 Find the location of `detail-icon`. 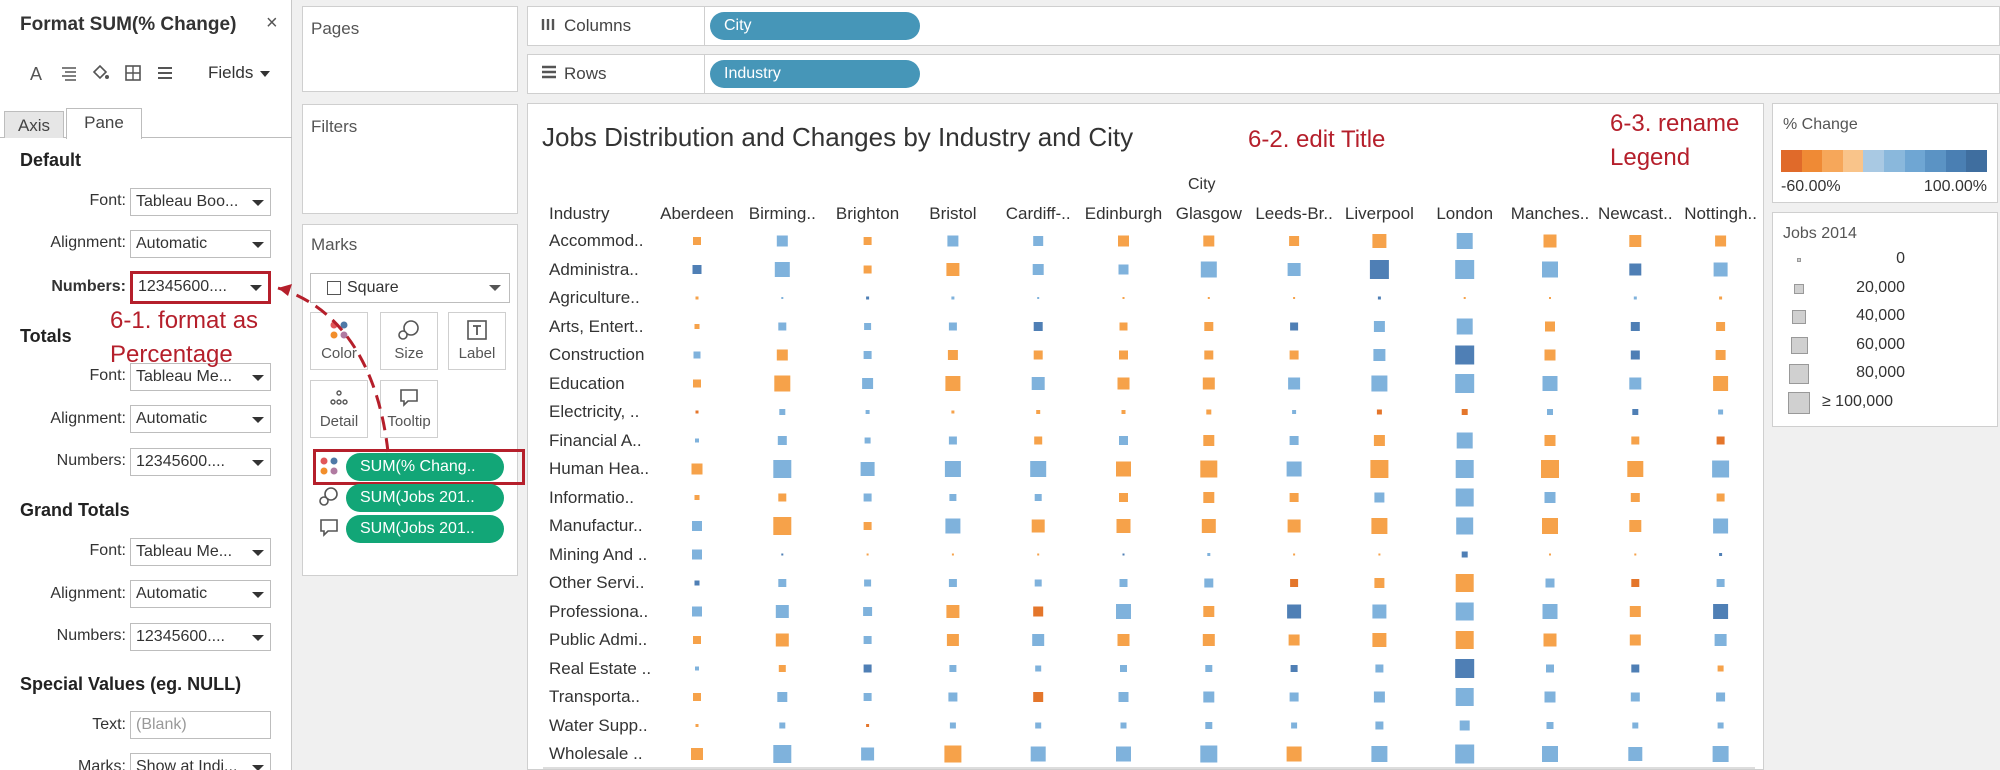

detail-icon is located at coordinates (339, 400).